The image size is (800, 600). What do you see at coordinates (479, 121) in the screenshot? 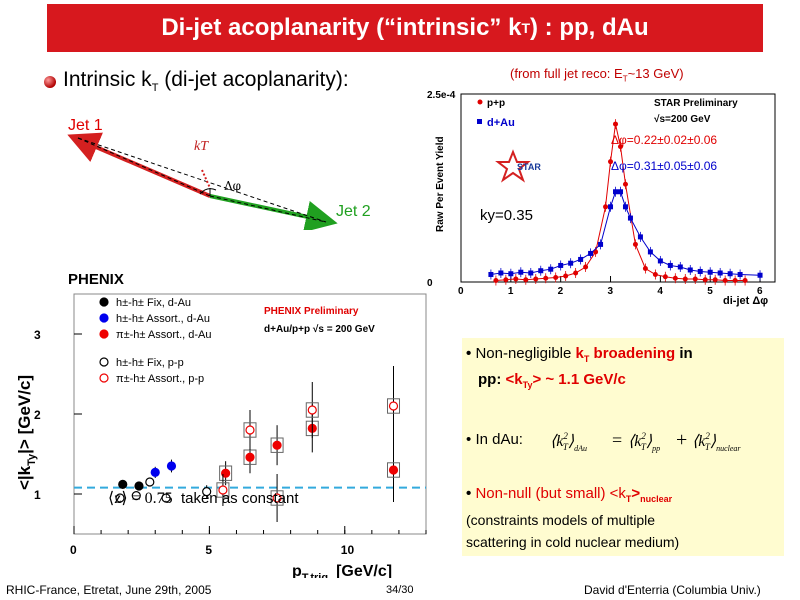
I see `star-legend-dau-marker` at bounding box center [479, 121].